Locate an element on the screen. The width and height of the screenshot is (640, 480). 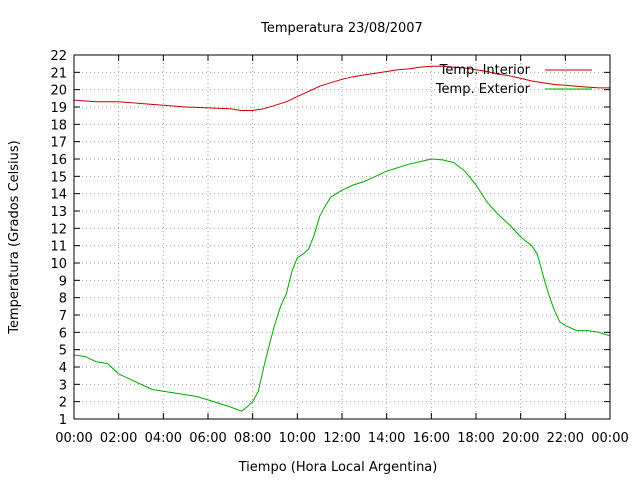
y-tick-label: 13 is located at coordinates (58, 212).